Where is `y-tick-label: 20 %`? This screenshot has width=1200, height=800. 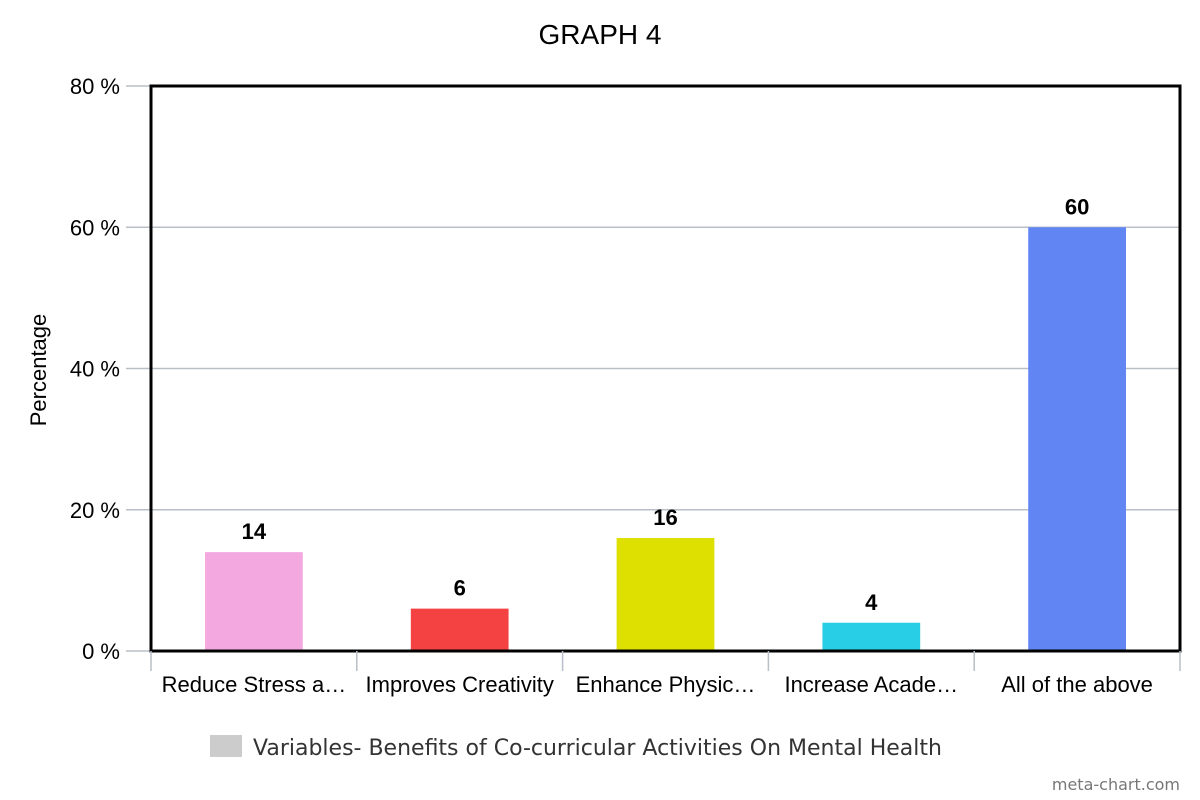 y-tick-label: 20 % is located at coordinates (95, 510).